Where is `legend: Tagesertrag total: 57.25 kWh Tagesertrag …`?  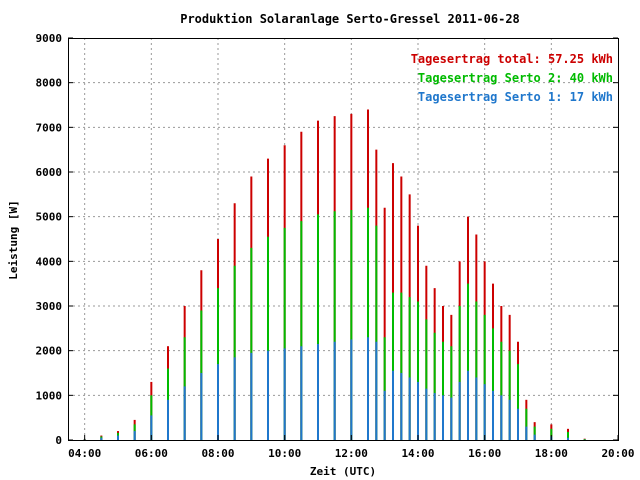 legend: Tagesertrag total: 57.25 kWh Tagesertrag … is located at coordinates (512, 78).